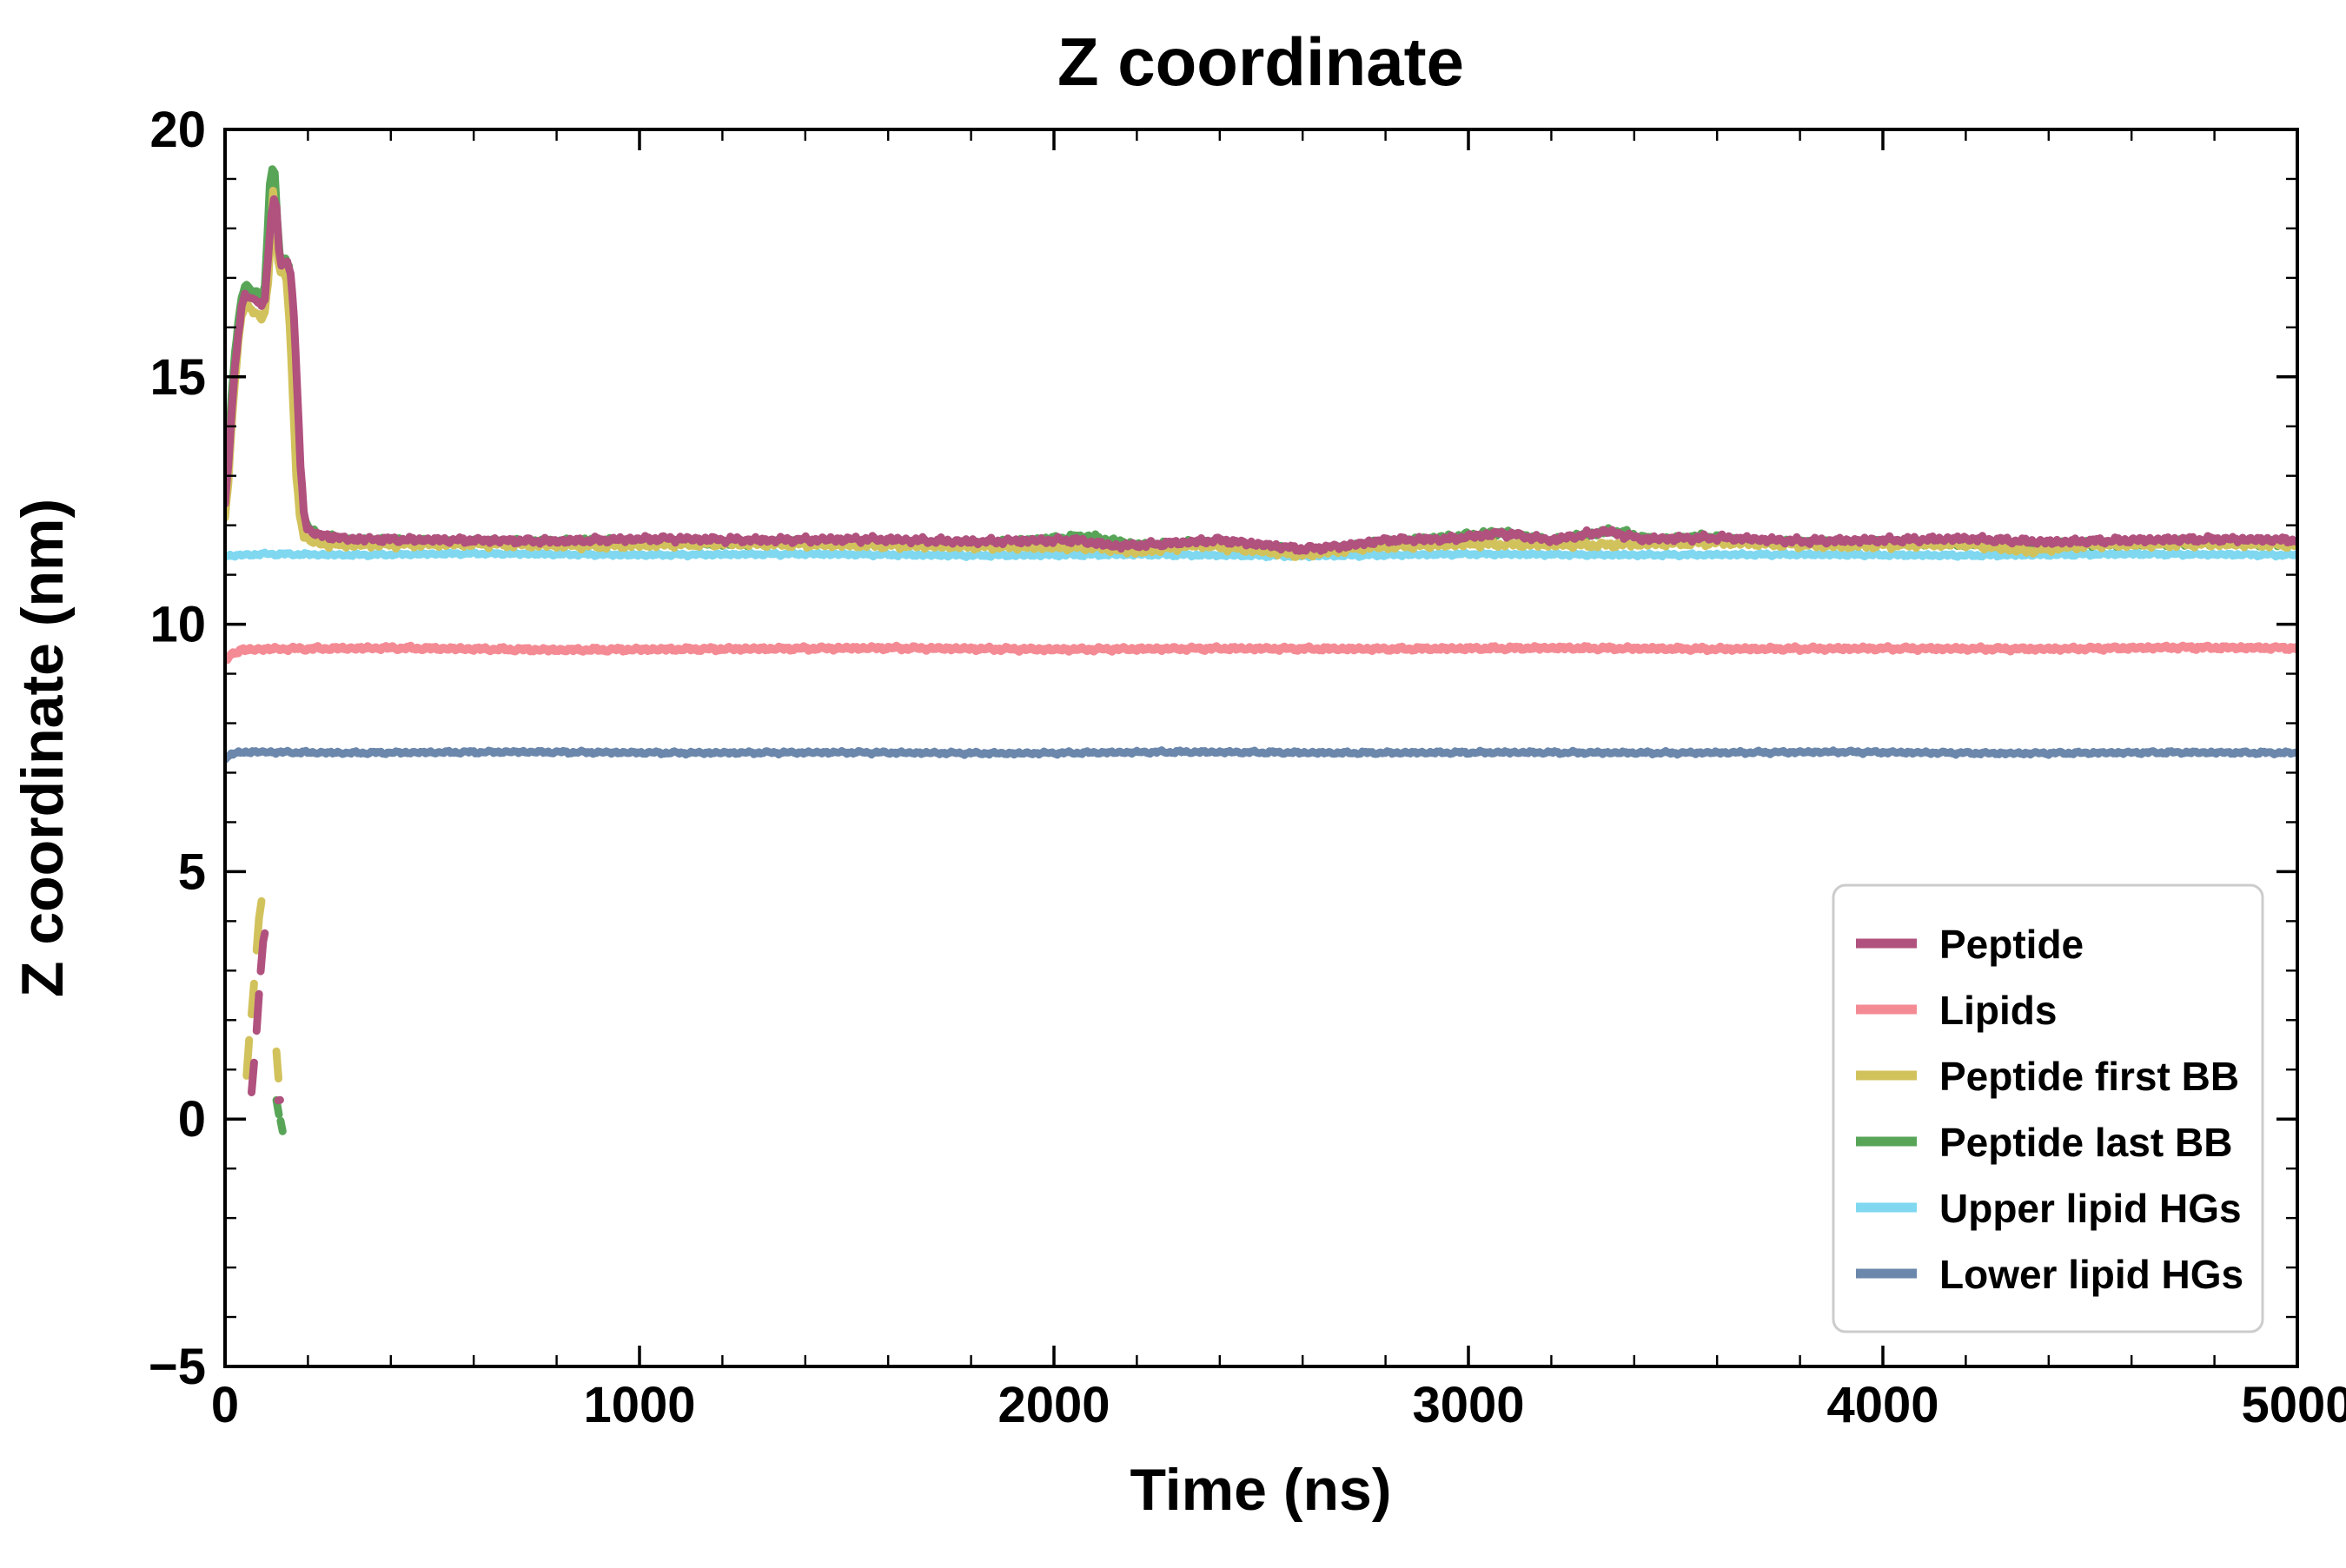  I want to click on legend-label: Lipids, so click(1998, 1011).